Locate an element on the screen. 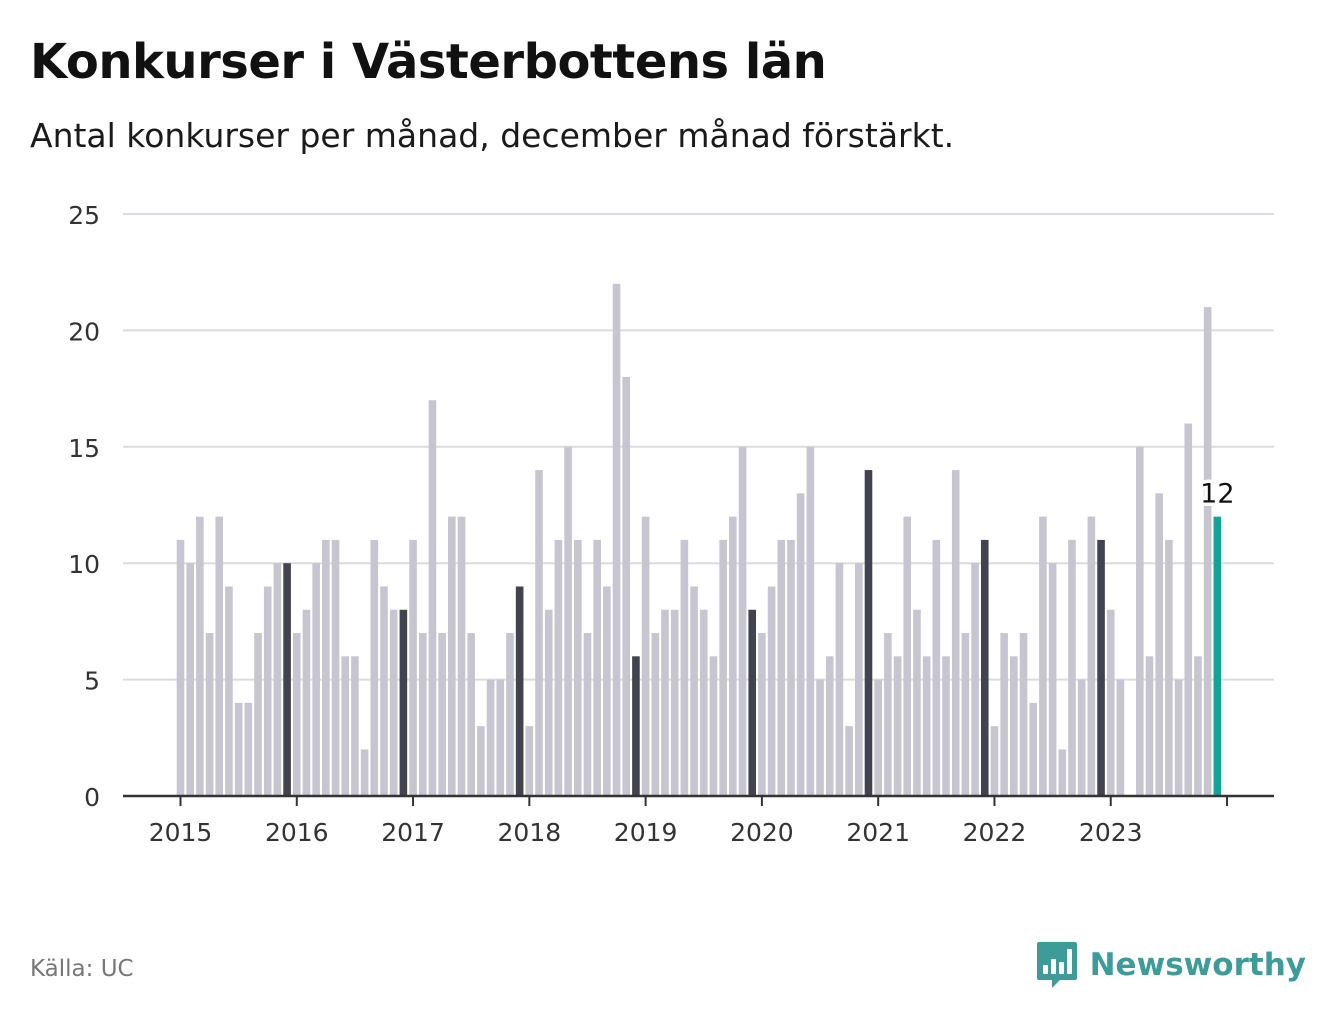 The image size is (1340, 1020). y-tick-label: 25 is located at coordinates (84, 215).